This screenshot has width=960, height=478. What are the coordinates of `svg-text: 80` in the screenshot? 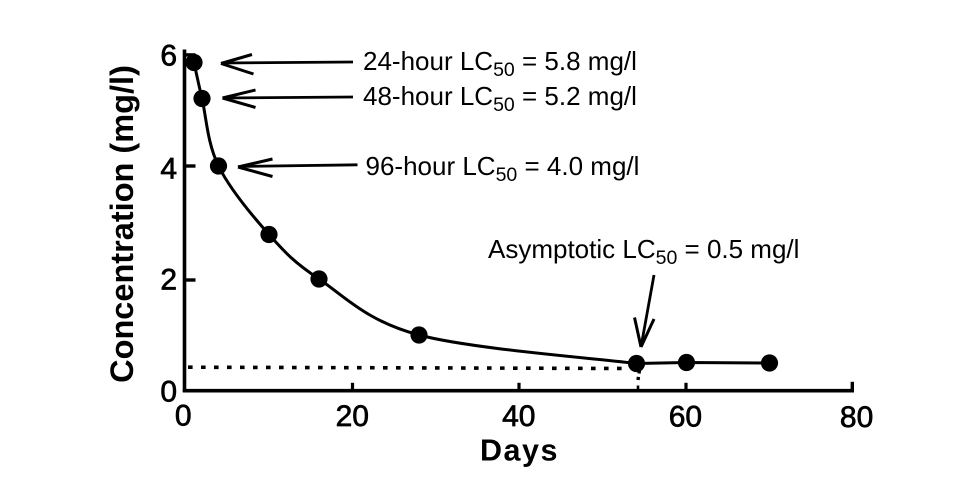 It's located at (856, 417).